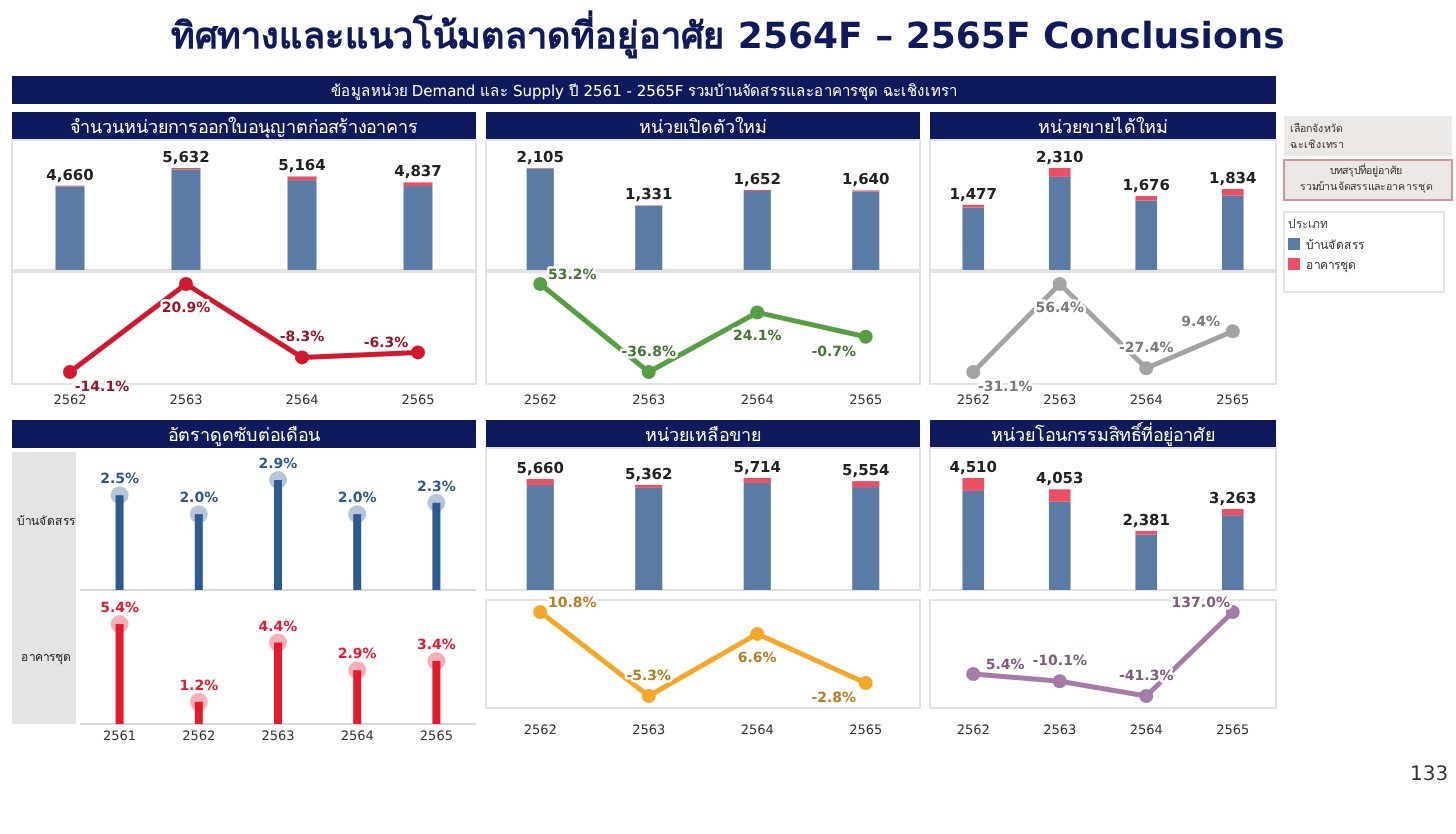  I want to click on chart-title: หน่วยโอนกรรมสิทธิ์ที่อยู่อาศัย, so click(1103, 434).